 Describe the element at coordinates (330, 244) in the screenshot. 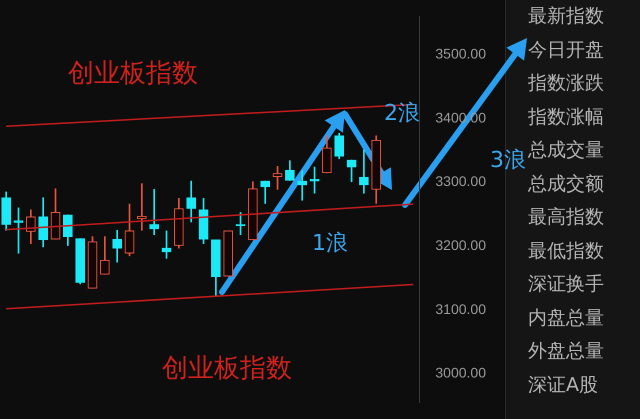

I see `annotation: 1浪` at that location.